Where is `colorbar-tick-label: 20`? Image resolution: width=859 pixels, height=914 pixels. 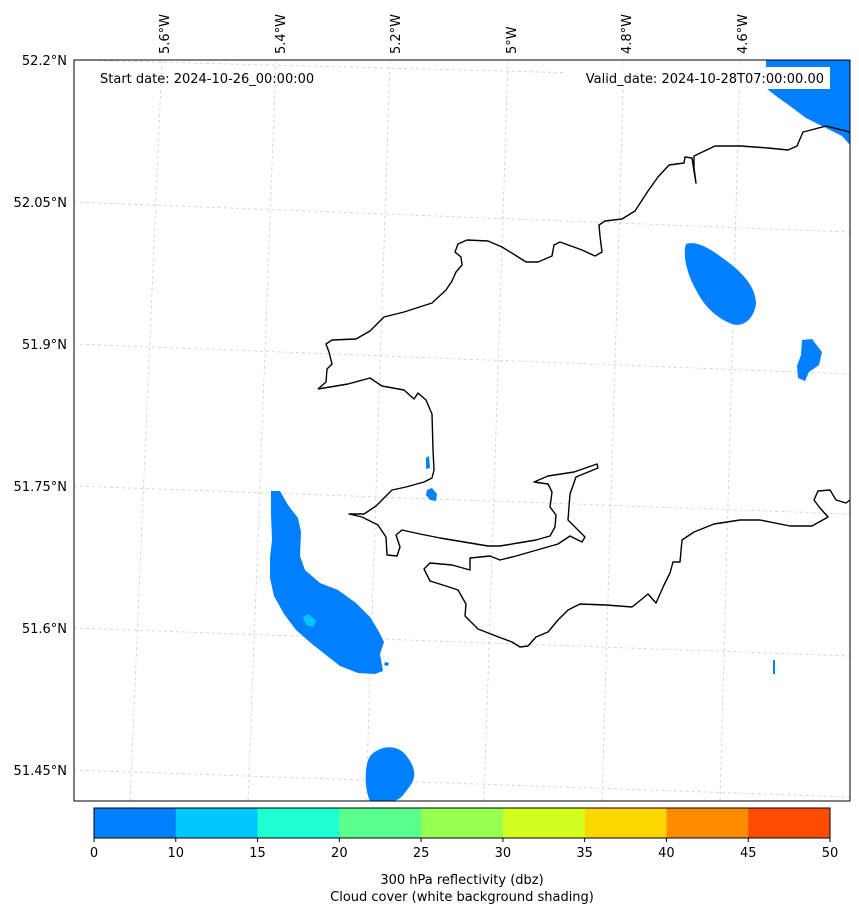 colorbar-tick-label: 20 is located at coordinates (339, 853).